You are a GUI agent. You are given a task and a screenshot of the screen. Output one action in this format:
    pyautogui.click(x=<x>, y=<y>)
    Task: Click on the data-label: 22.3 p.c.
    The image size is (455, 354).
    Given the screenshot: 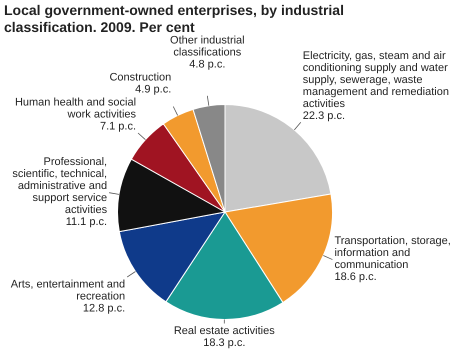 What is the action you would take?
    pyautogui.click(x=324, y=116)
    